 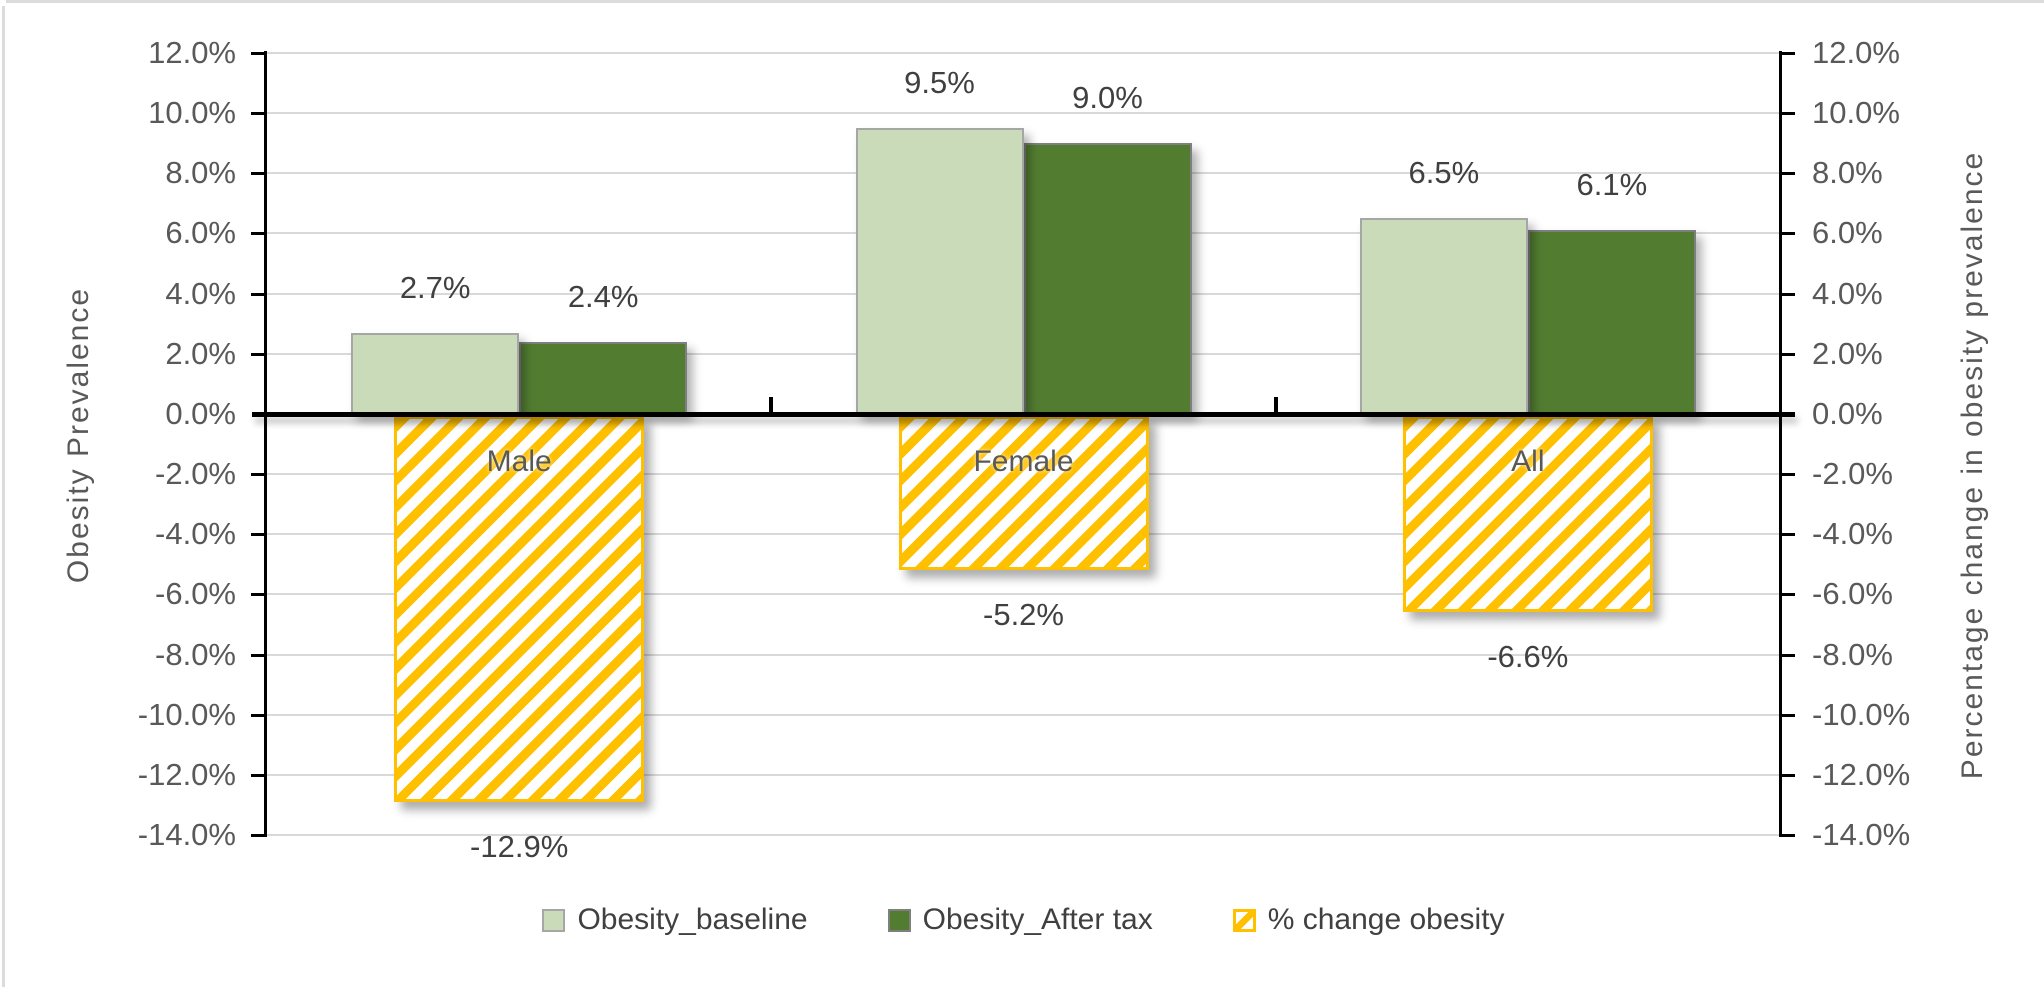 I want to click on left-axis-tick-label: 12.0%, so click(x=192, y=52).